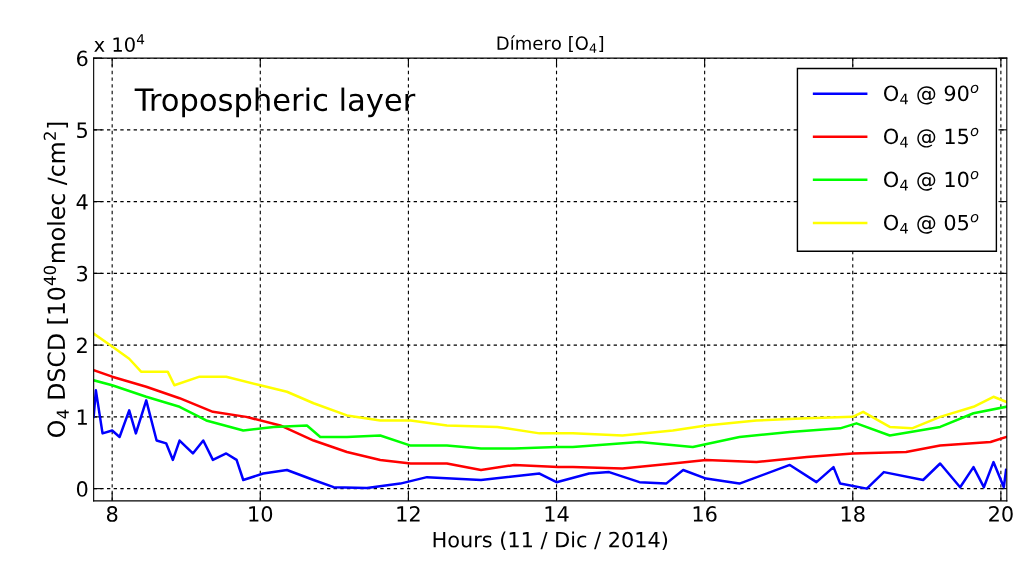 The width and height of the screenshot is (1018, 575). Describe the element at coordinates (119, 43) in the screenshot. I see `text: x 10$^{4}$` at that location.